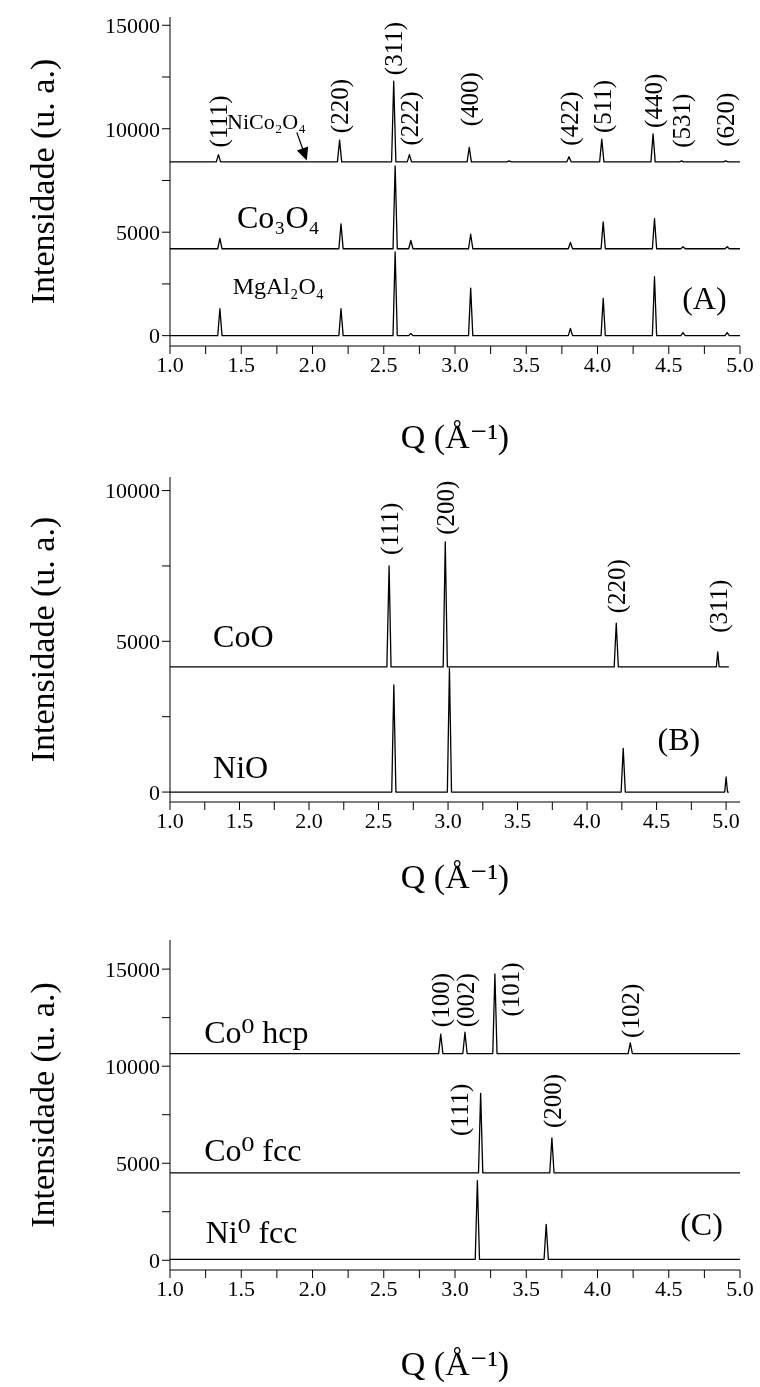 The height and width of the screenshot is (1387, 760). I want to click on series-label: Co⁰ hcp, so click(256, 1032).